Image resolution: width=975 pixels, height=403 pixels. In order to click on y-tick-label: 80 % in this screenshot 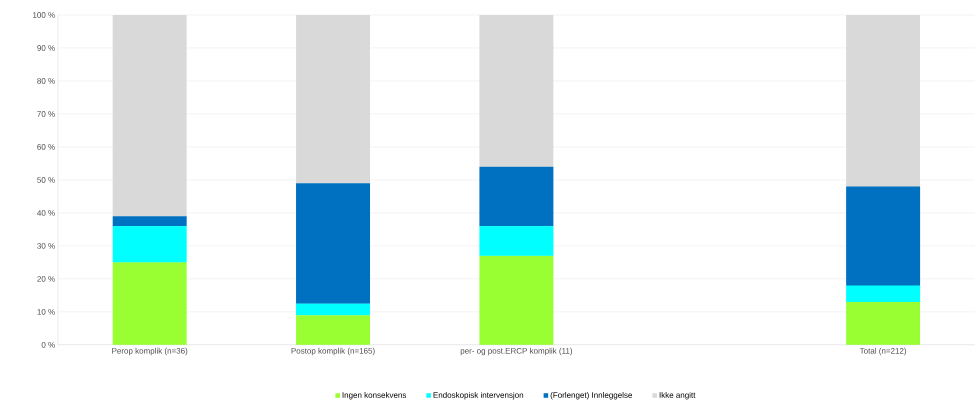, I will do `click(46, 81)`.